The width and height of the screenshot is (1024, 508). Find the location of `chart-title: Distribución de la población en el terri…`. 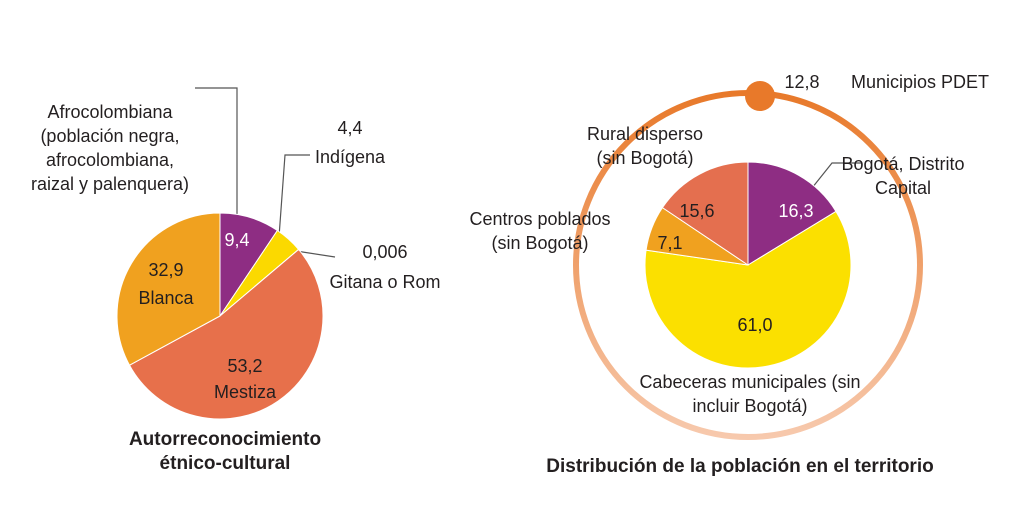

chart-title: Distribución de la población en el terri… is located at coordinates (740, 466).